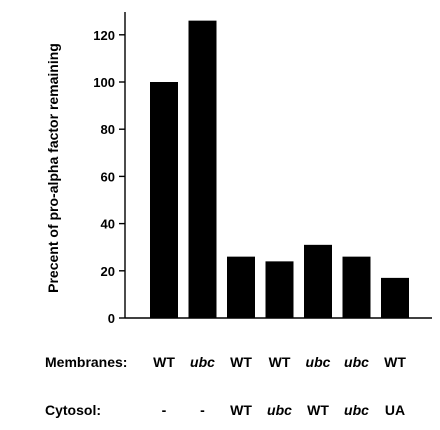  What do you see at coordinates (108, 224) in the screenshot?
I see `y-tick-label: 40` at bounding box center [108, 224].